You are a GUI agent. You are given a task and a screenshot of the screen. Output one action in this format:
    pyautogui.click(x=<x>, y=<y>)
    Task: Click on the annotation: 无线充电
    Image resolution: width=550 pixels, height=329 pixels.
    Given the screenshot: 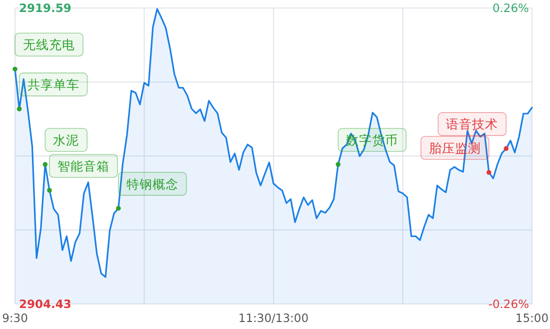 What is the action you would take?
    pyautogui.click(x=49, y=44)
    